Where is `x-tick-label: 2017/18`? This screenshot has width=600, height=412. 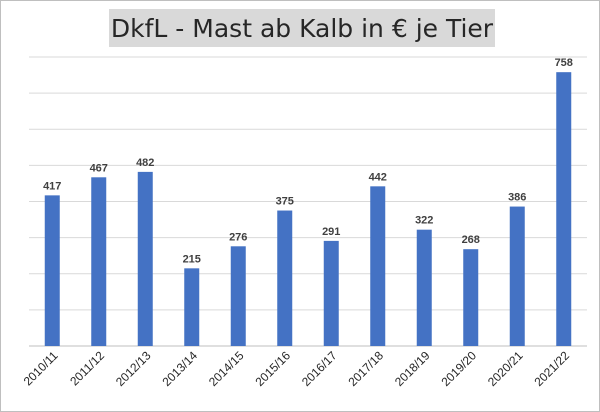
x-tick-label: 2017/18 is located at coordinates (366, 368).